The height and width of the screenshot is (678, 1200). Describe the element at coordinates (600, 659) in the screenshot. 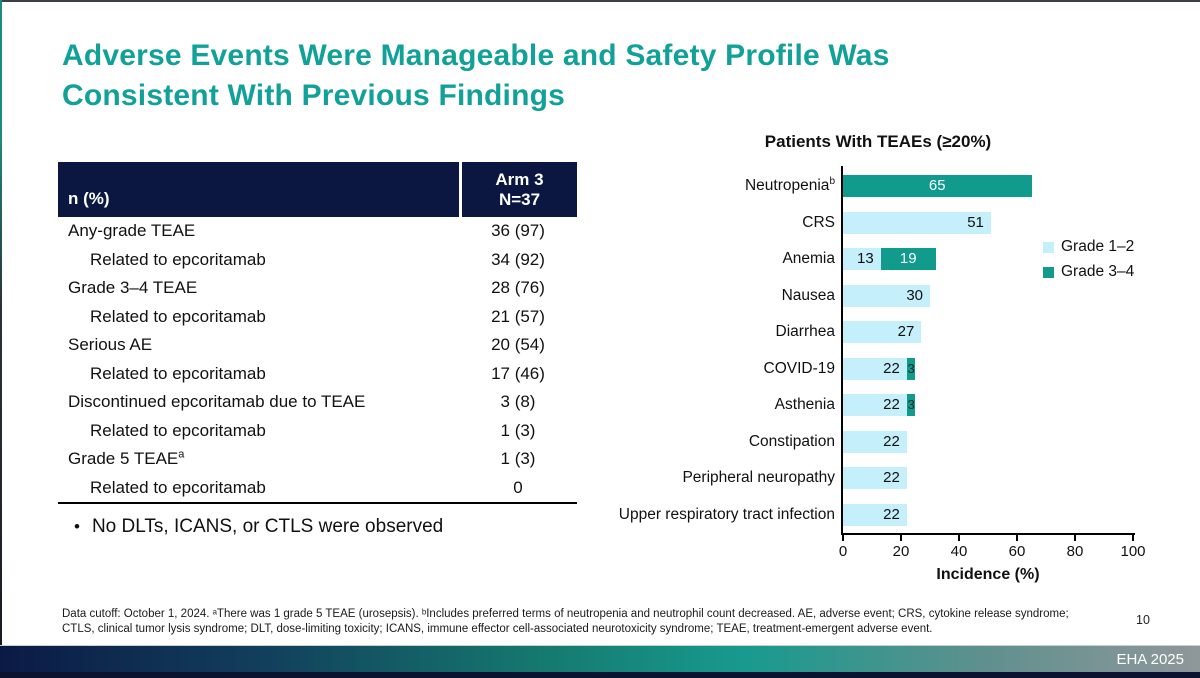

I see `bottom-gradient-band: EHA 2025` at that location.